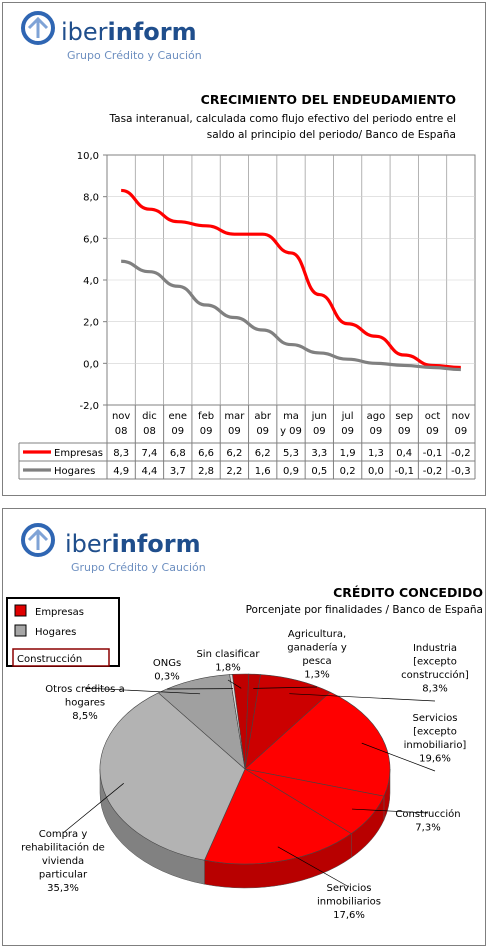 The width and height of the screenshot is (490, 949). What do you see at coordinates (84, 716) in the screenshot?
I see `pie-slice-label: 8,5%` at bounding box center [84, 716].